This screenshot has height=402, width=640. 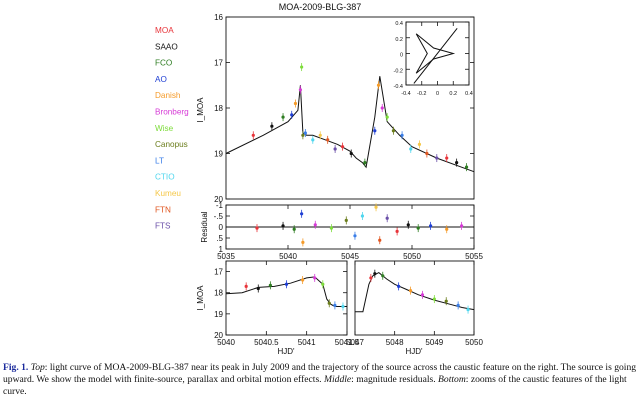 What do you see at coordinates (452, 379) in the screenshot?
I see `caption-bottom-word: Bottom` at bounding box center [452, 379].